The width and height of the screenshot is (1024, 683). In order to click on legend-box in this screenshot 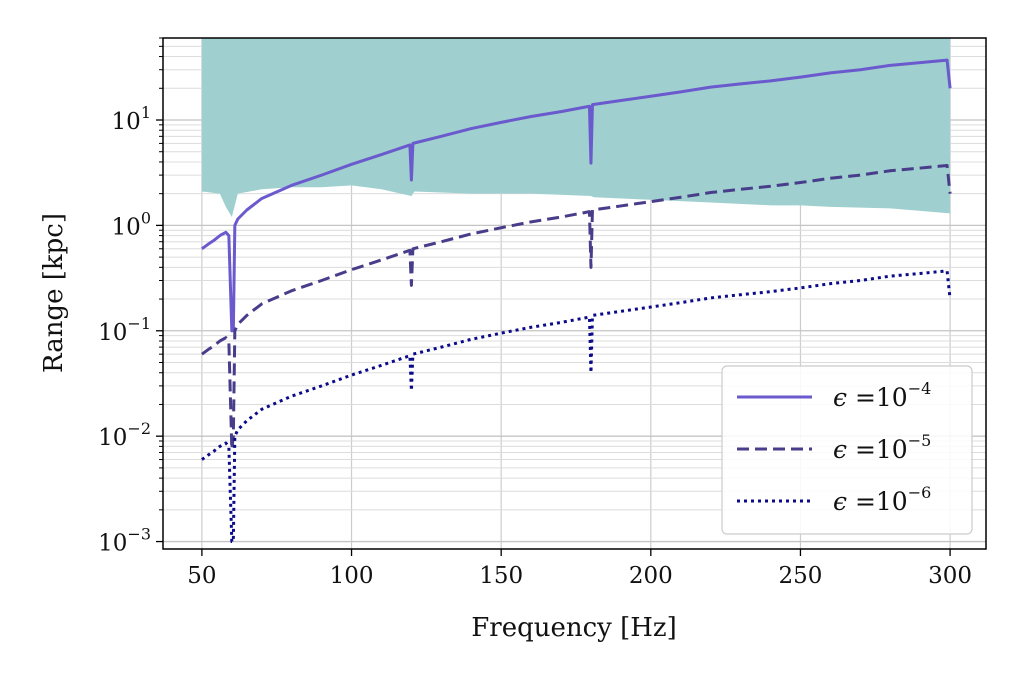, I will do `click(847, 450)`.